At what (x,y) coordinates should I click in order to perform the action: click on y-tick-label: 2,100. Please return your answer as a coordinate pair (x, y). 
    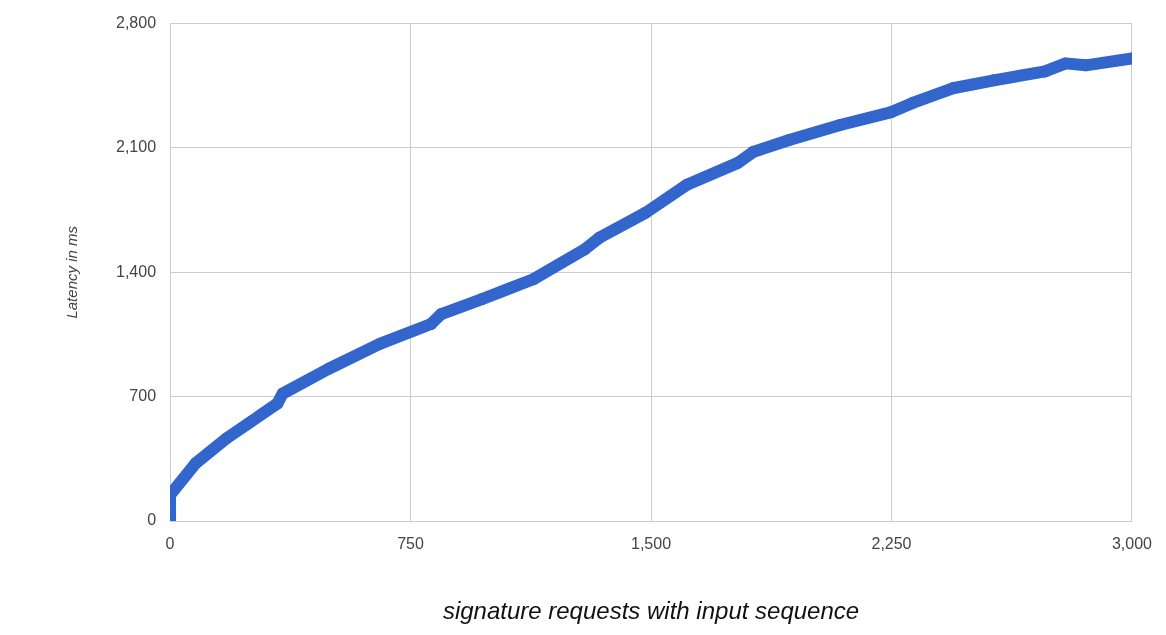
    Looking at the image, I should click on (136, 147).